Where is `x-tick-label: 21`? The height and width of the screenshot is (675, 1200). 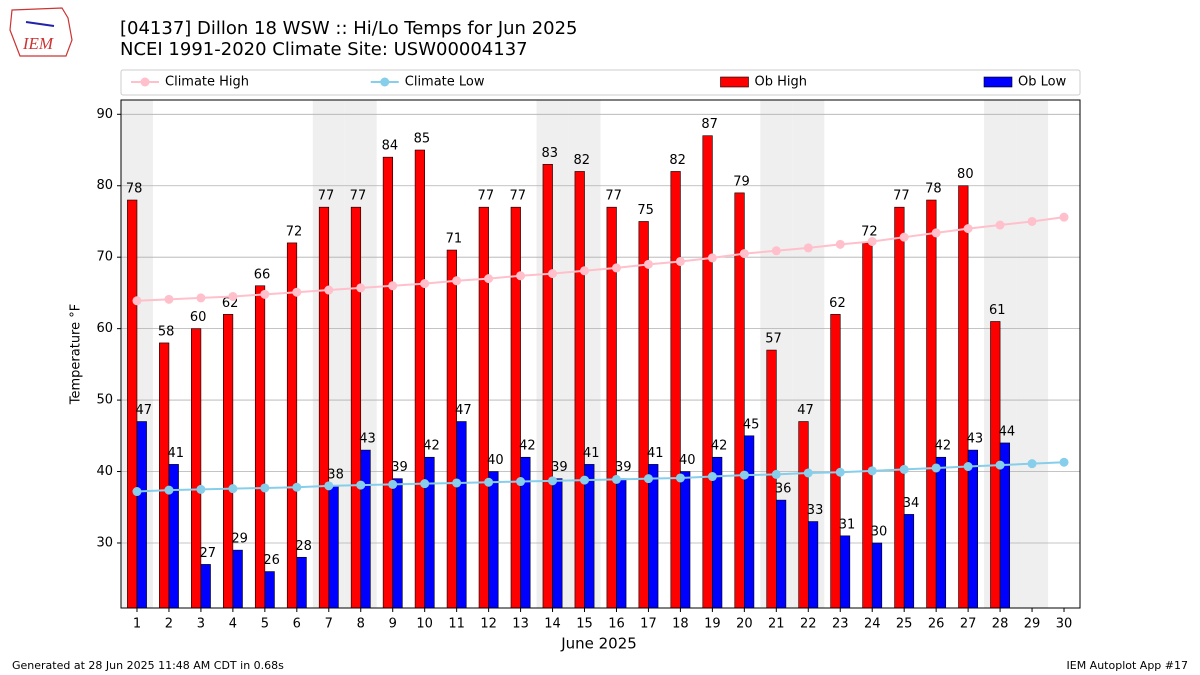
x-tick-label: 21 is located at coordinates (776, 624).